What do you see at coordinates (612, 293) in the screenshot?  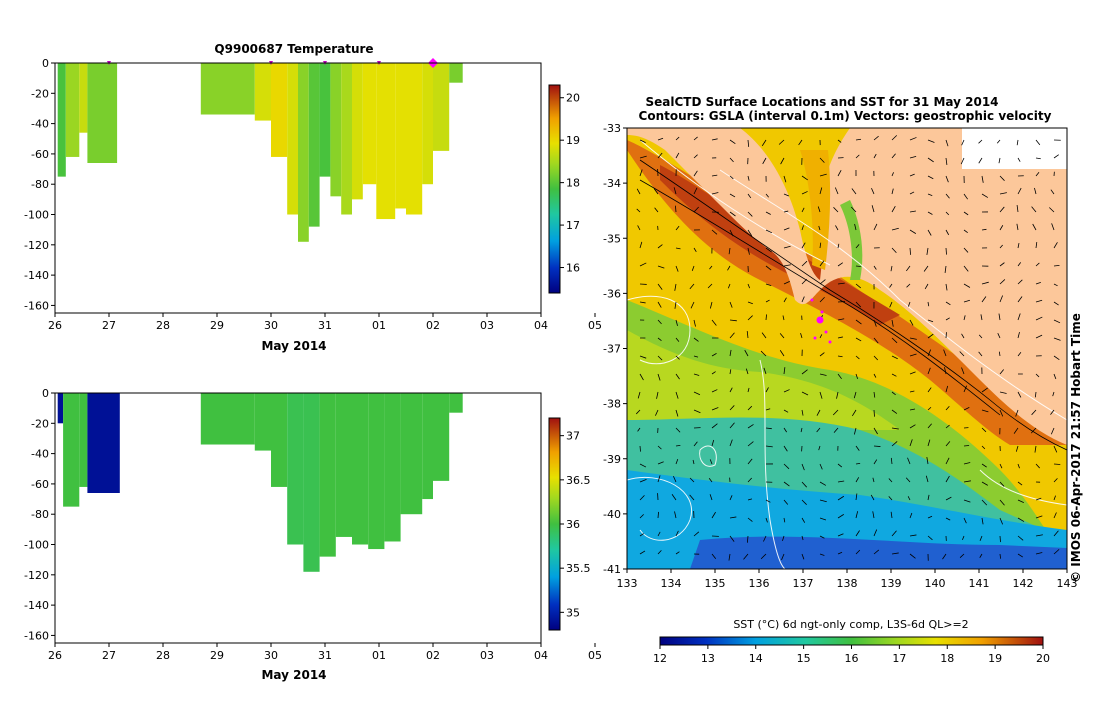 I see `lat-tick-label: -36` at bounding box center [612, 293].